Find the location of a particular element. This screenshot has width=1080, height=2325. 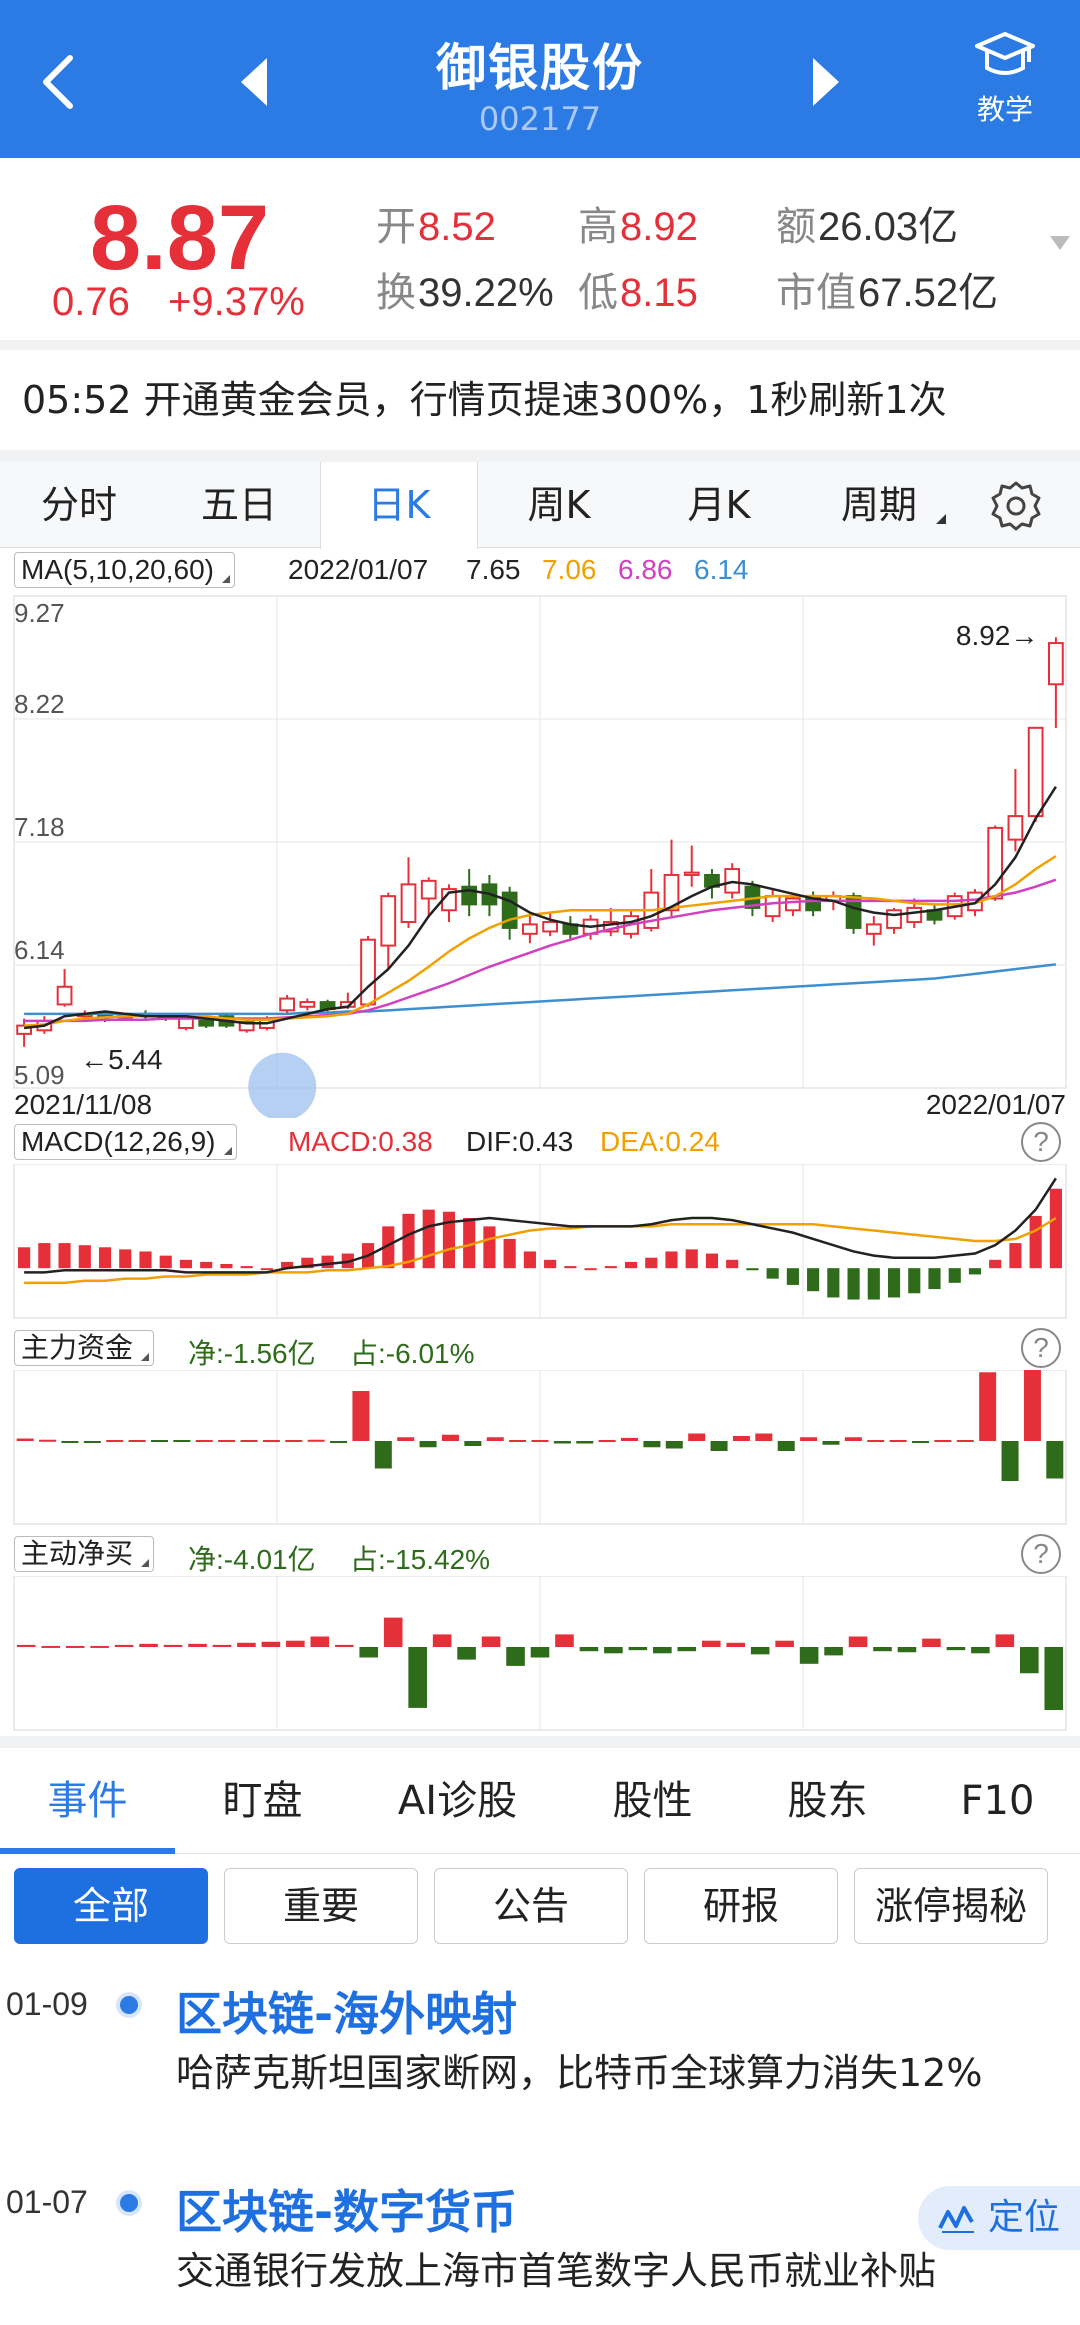

filter-all: 全部 is located at coordinates (111, 1906).